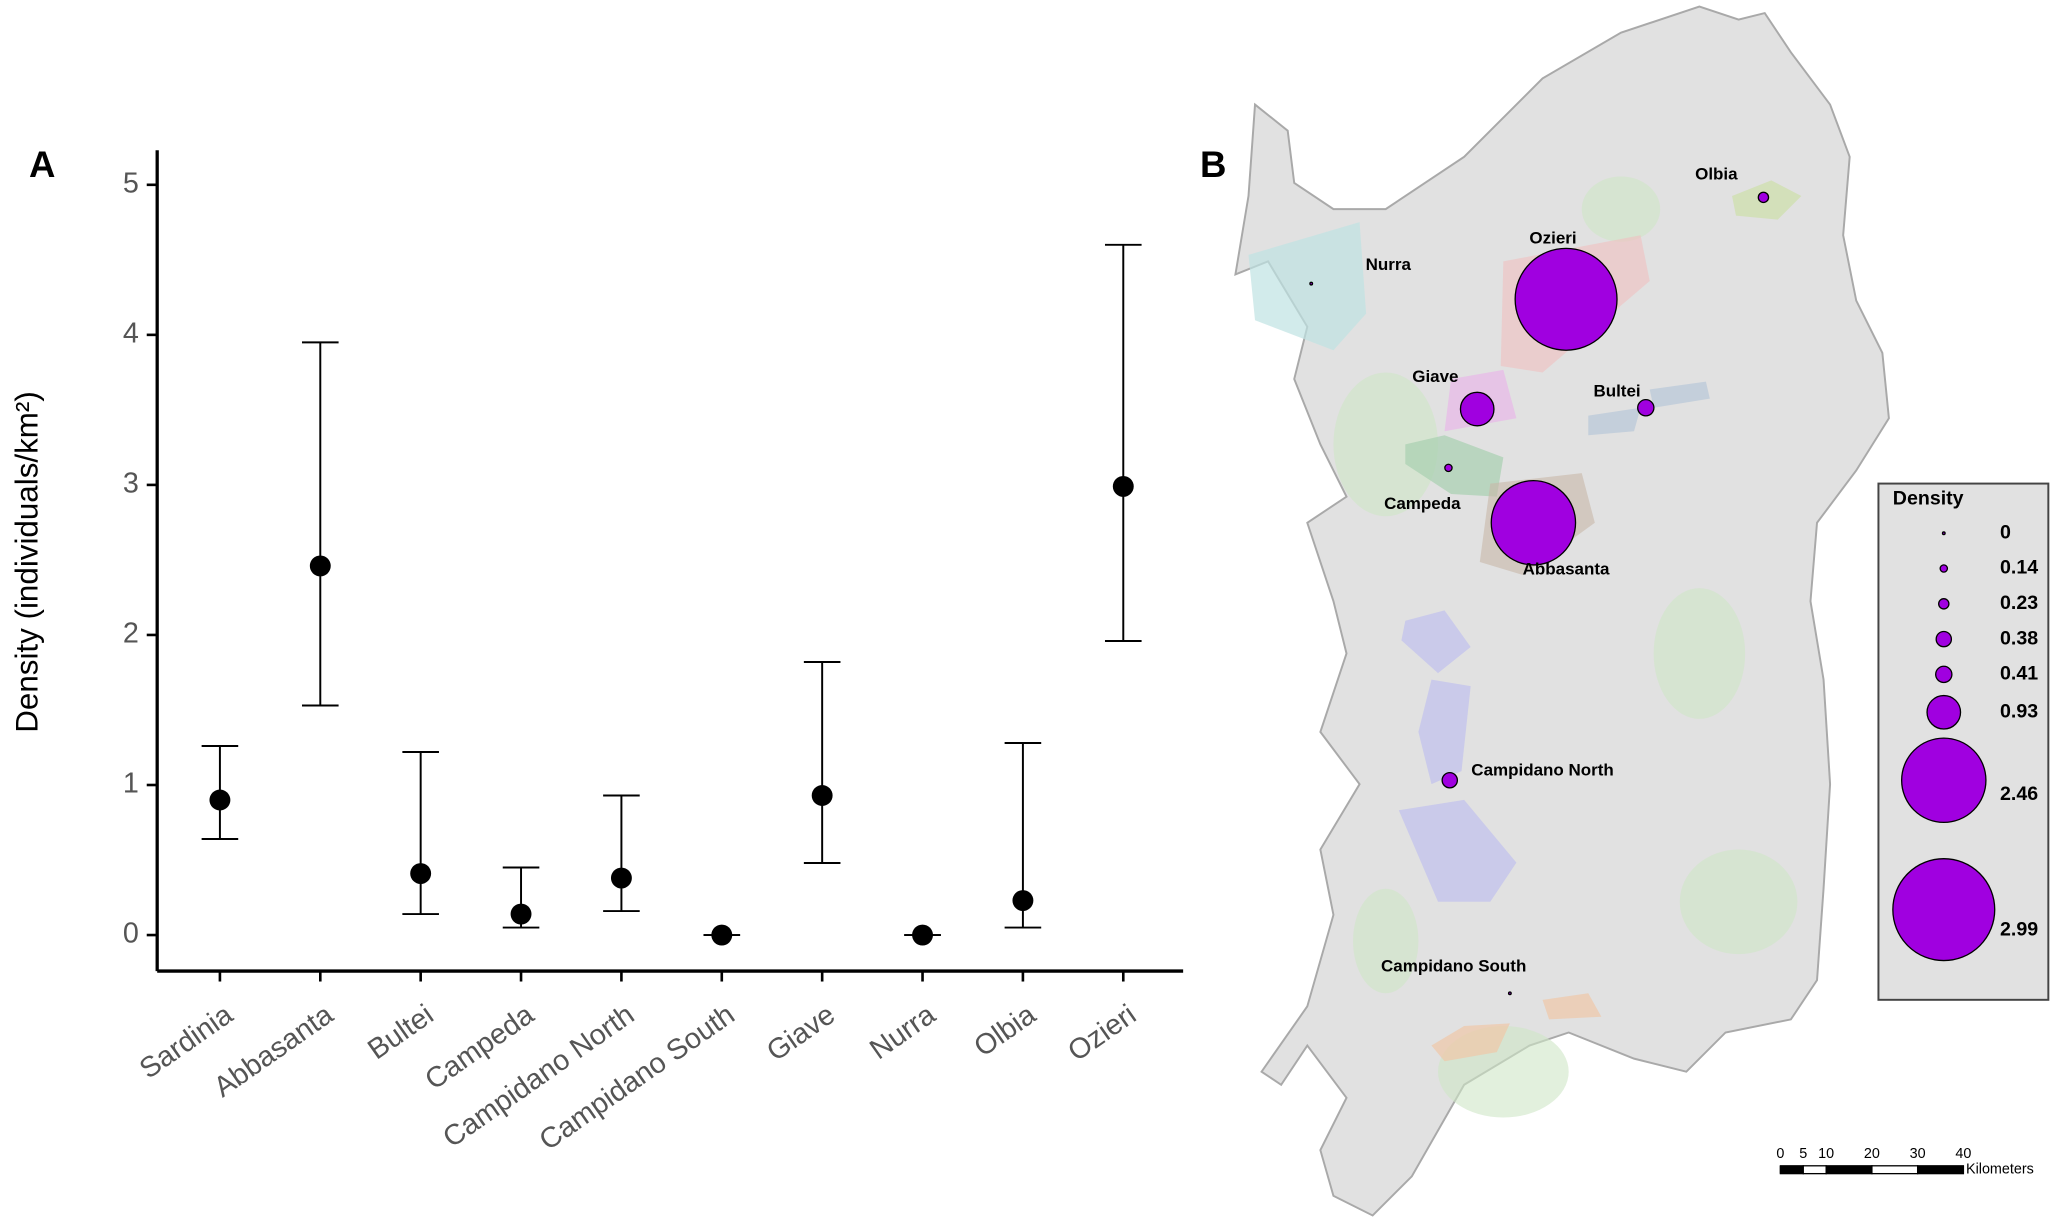  I want to click on site-label: Ozieri, so click(1552, 238).